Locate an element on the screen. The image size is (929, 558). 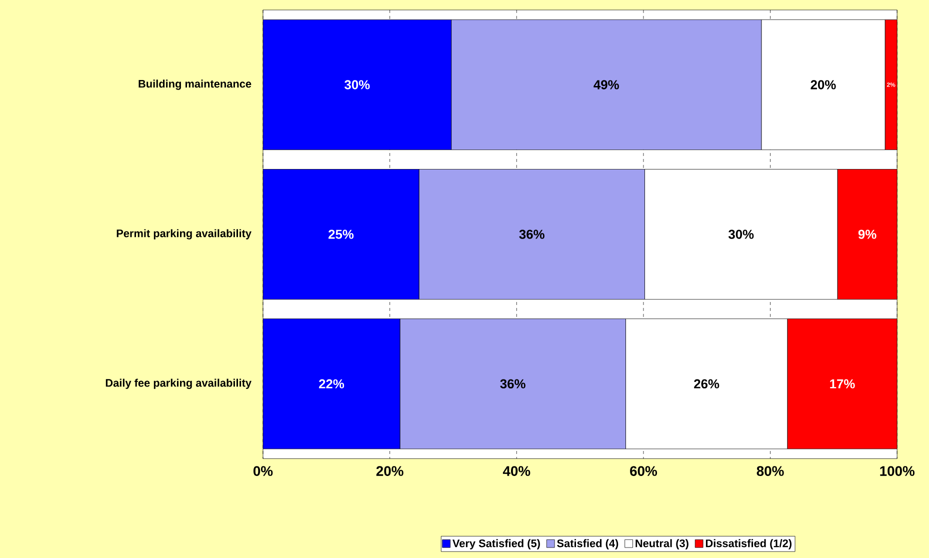
legend-label: Very Satisfied (5) is located at coordinates (496, 544).